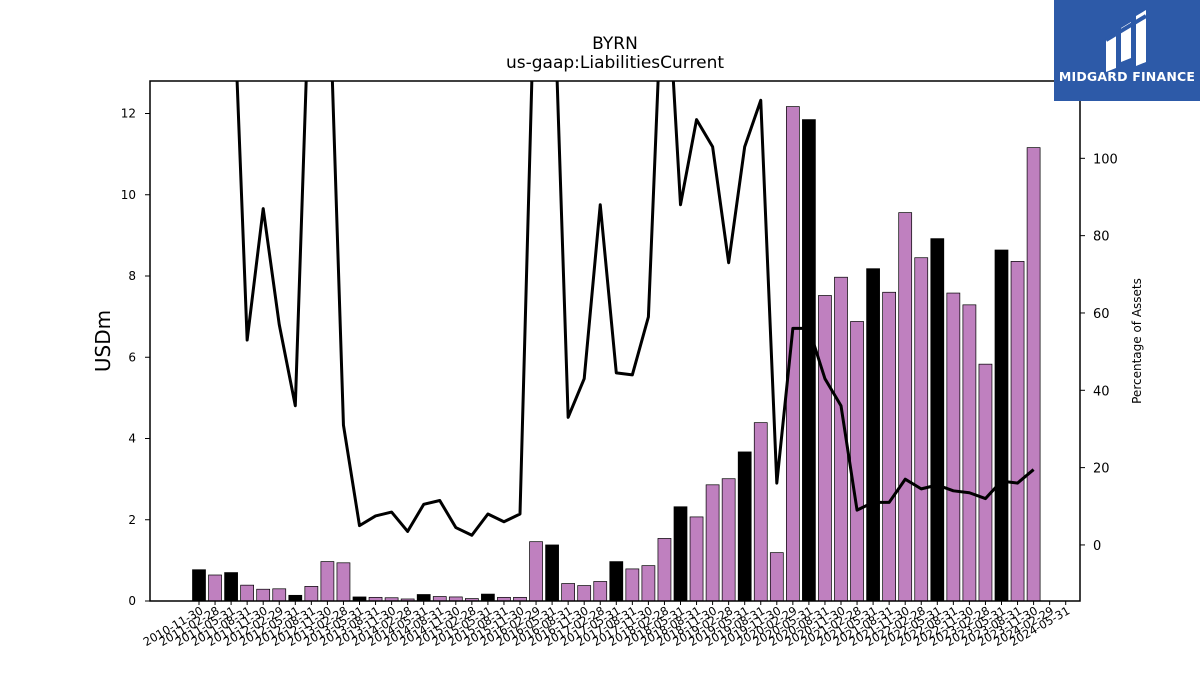 The height and width of the screenshot is (675, 1200). What do you see at coordinates (132, 276) in the screenshot?
I see `y-tick-label: 8` at bounding box center [132, 276].